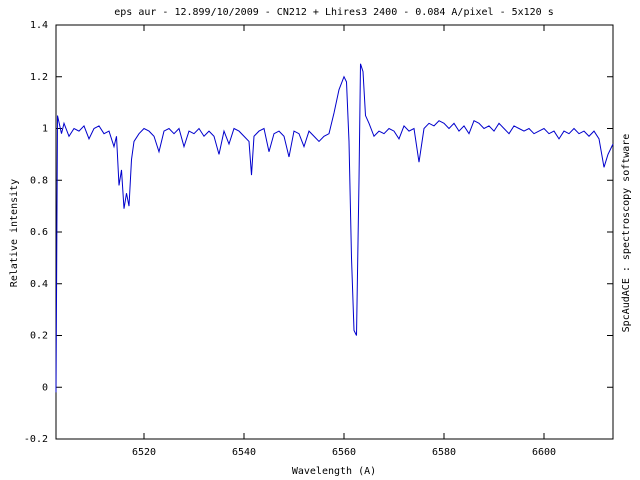 The width and height of the screenshot is (640, 480). I want to click on y-tick-label: 0.2, so click(39, 336).